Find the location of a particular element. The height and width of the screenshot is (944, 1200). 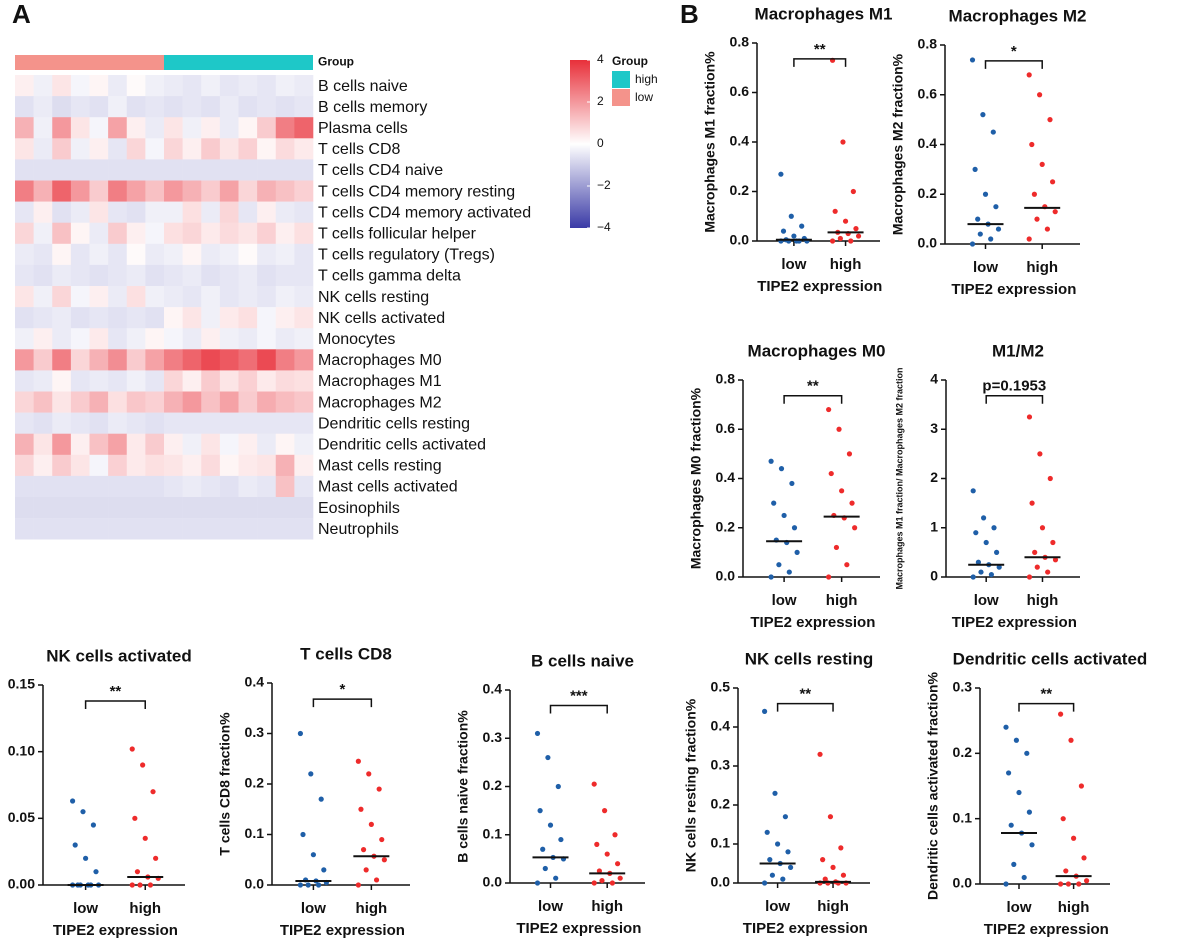

x-axis-label: TIPE2 expression is located at coordinates (1013, 289).